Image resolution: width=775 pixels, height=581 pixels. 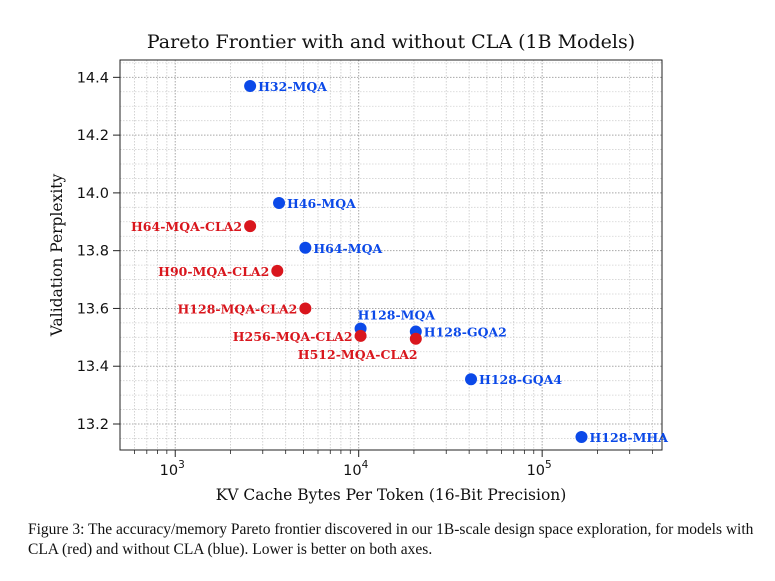 I want to click on data-point-label: H128-GQA2, so click(x=465, y=332).